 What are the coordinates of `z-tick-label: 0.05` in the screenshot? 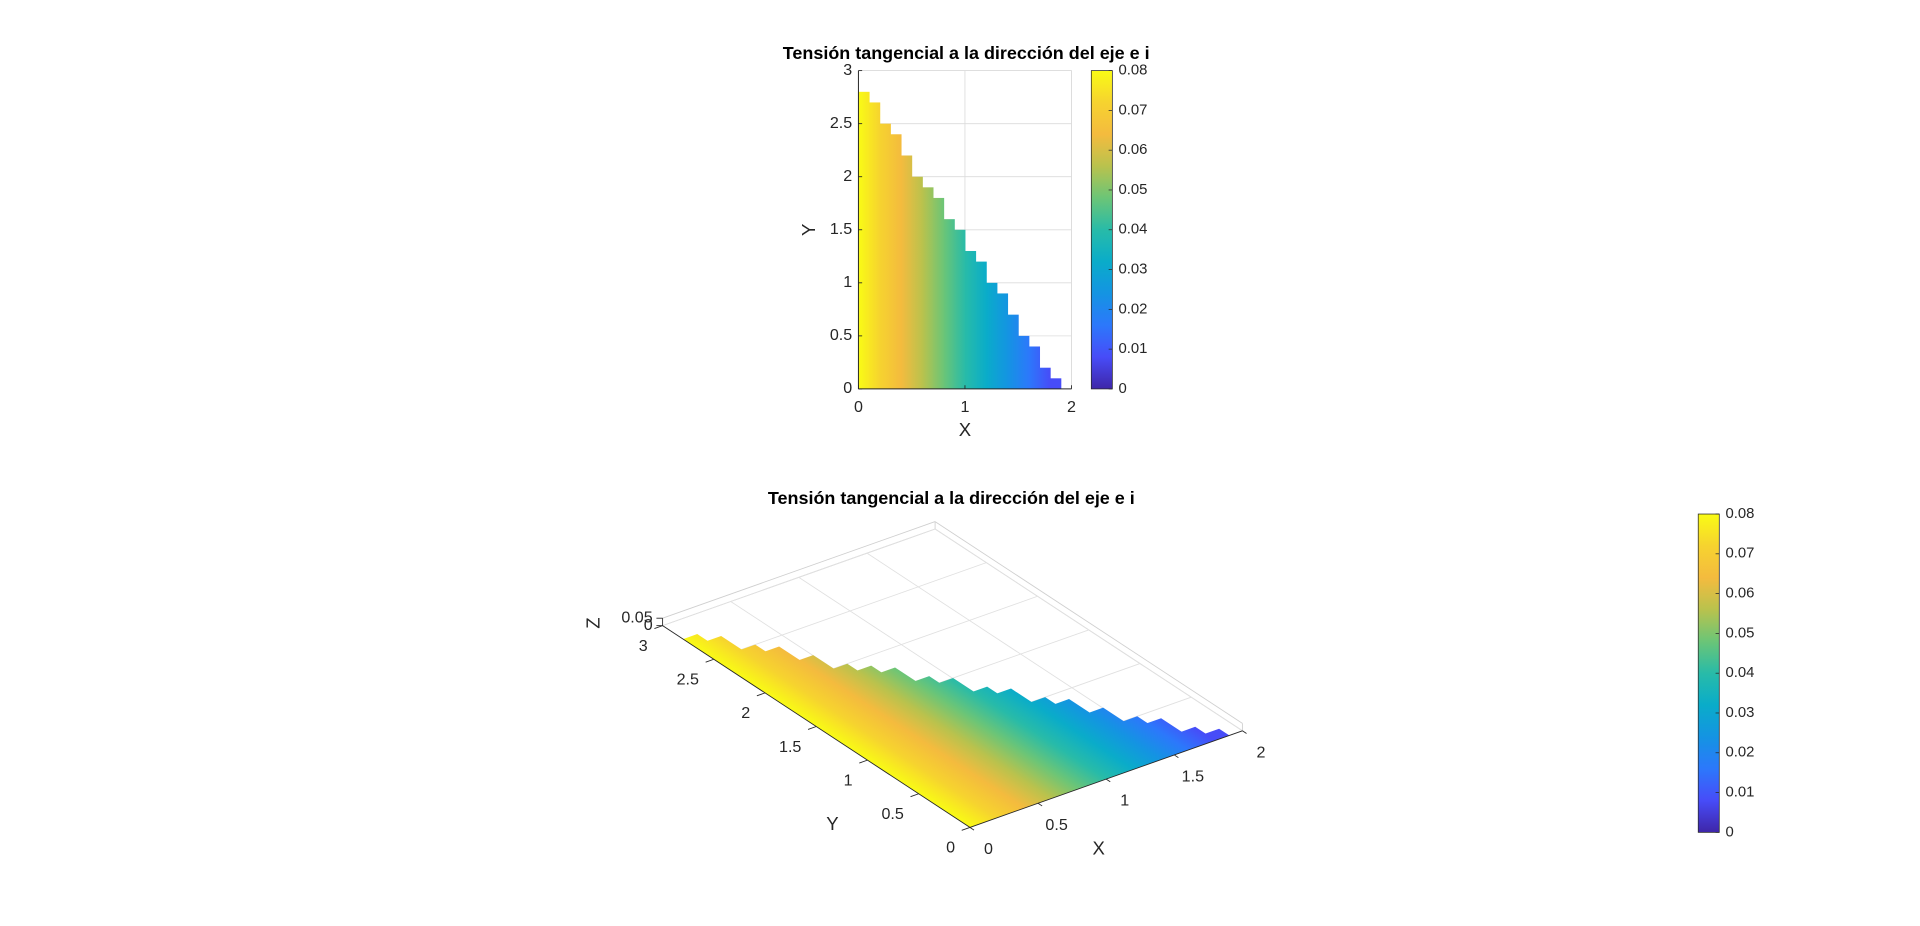 It's located at (636, 617).